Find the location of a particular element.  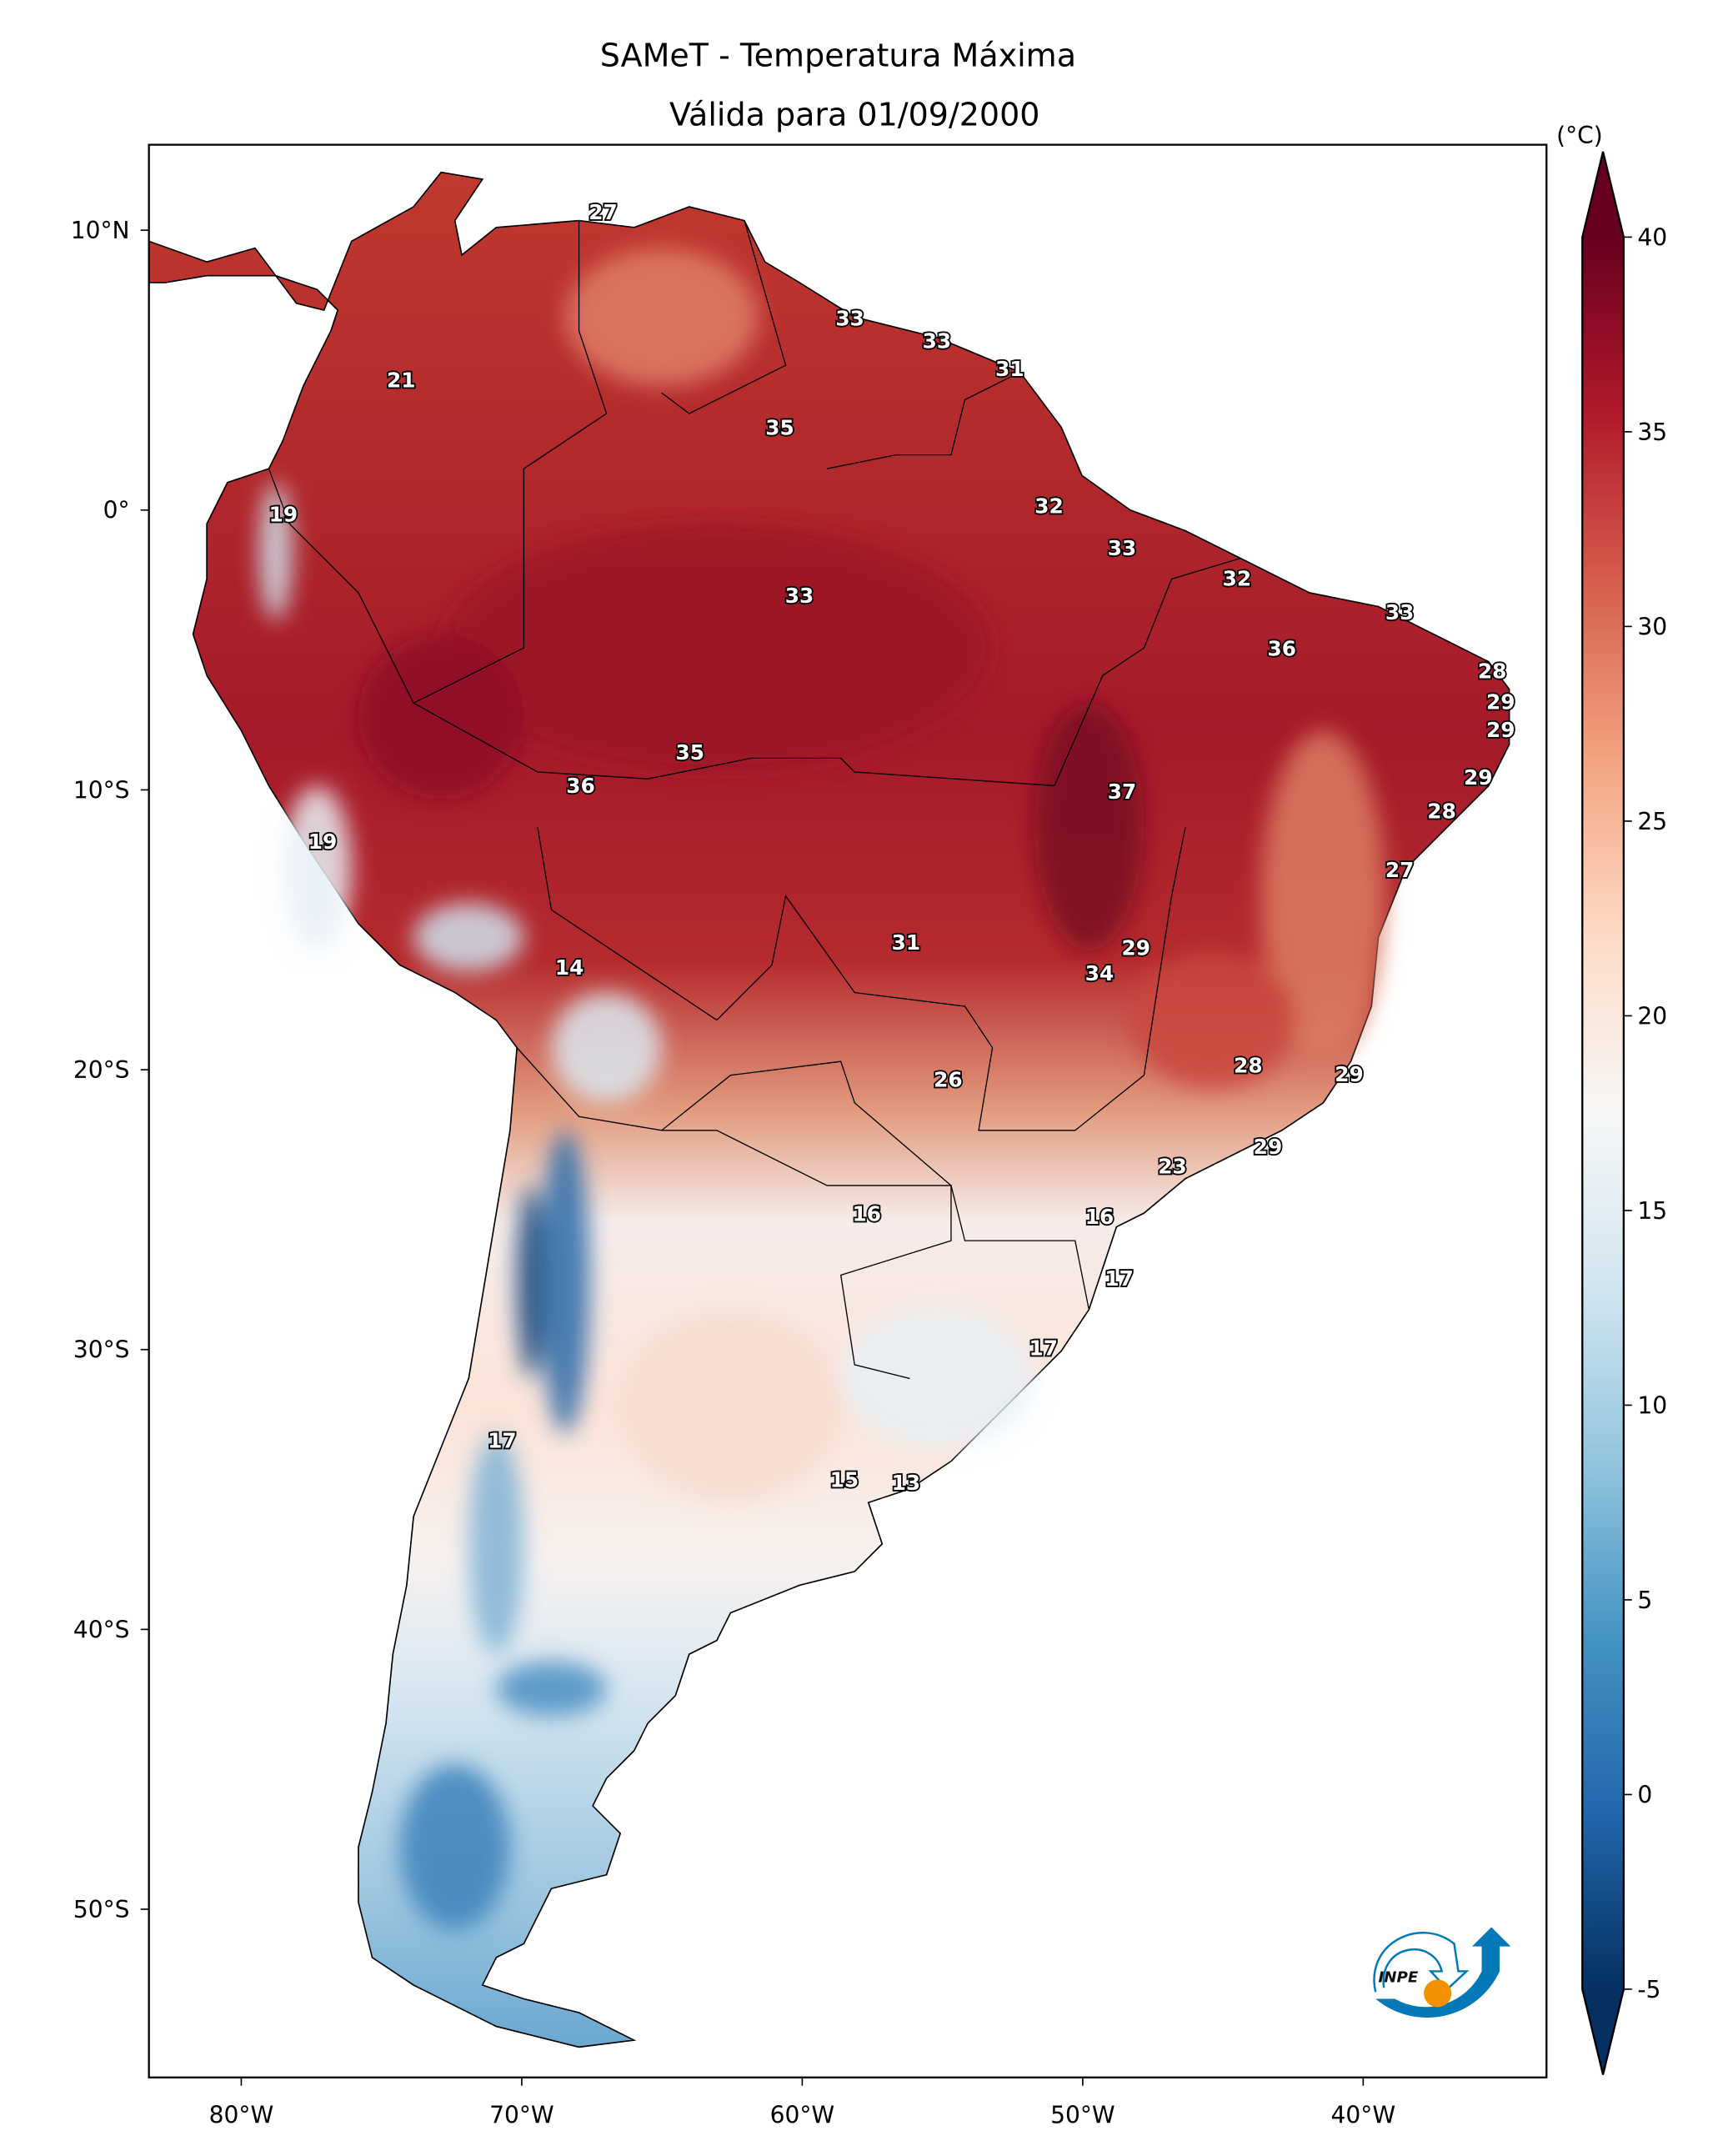

contour-label: 26 is located at coordinates (949, 1080).